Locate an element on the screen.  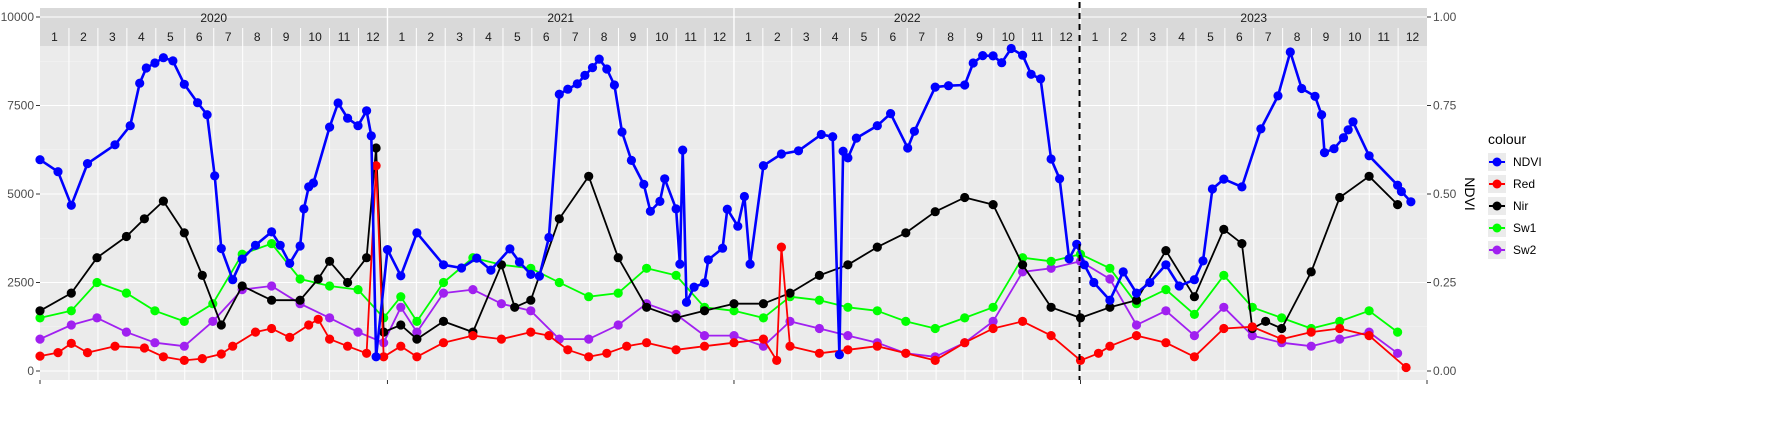
legend-item-nir: Nir is located at coordinates (1508, 206).